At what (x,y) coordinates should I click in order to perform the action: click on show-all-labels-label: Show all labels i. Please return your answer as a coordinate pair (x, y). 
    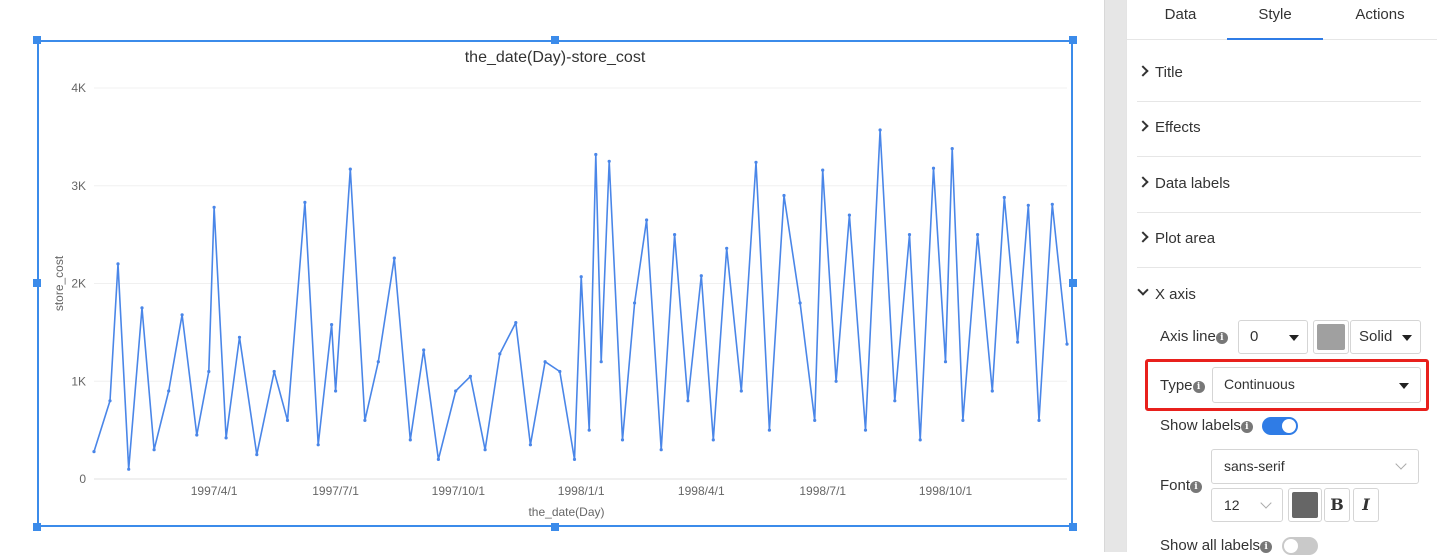
    Looking at the image, I should click on (1216, 545).